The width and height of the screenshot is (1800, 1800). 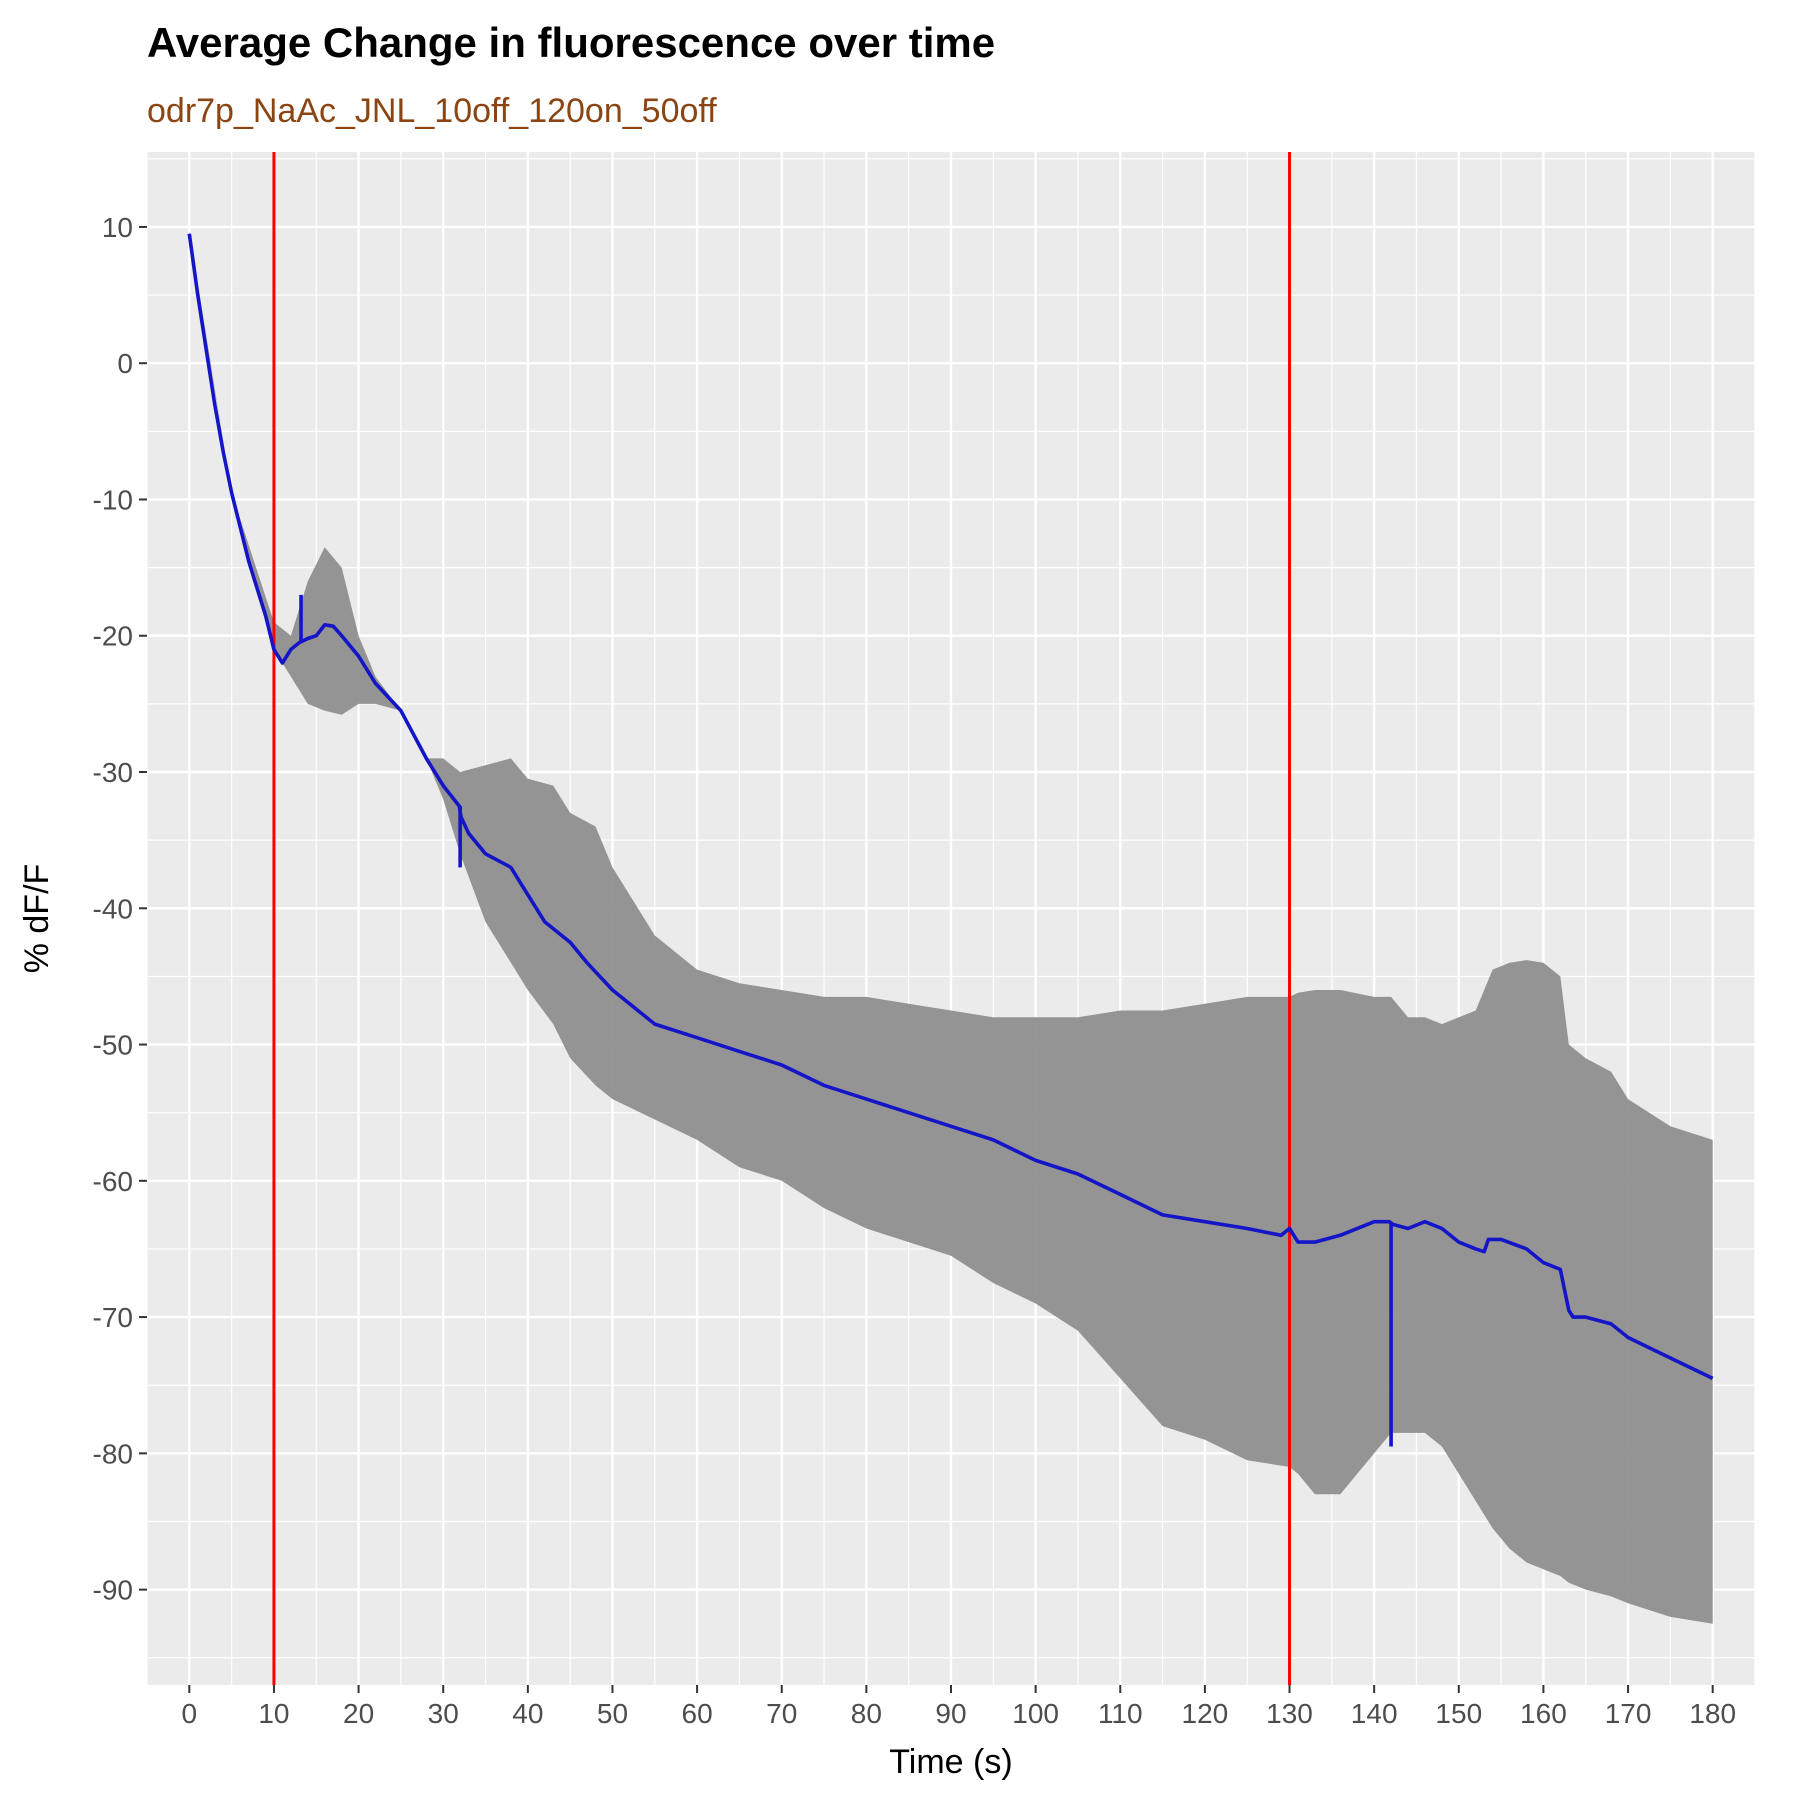 I want to click on x-tick-label: 20, so click(x=358, y=1713).